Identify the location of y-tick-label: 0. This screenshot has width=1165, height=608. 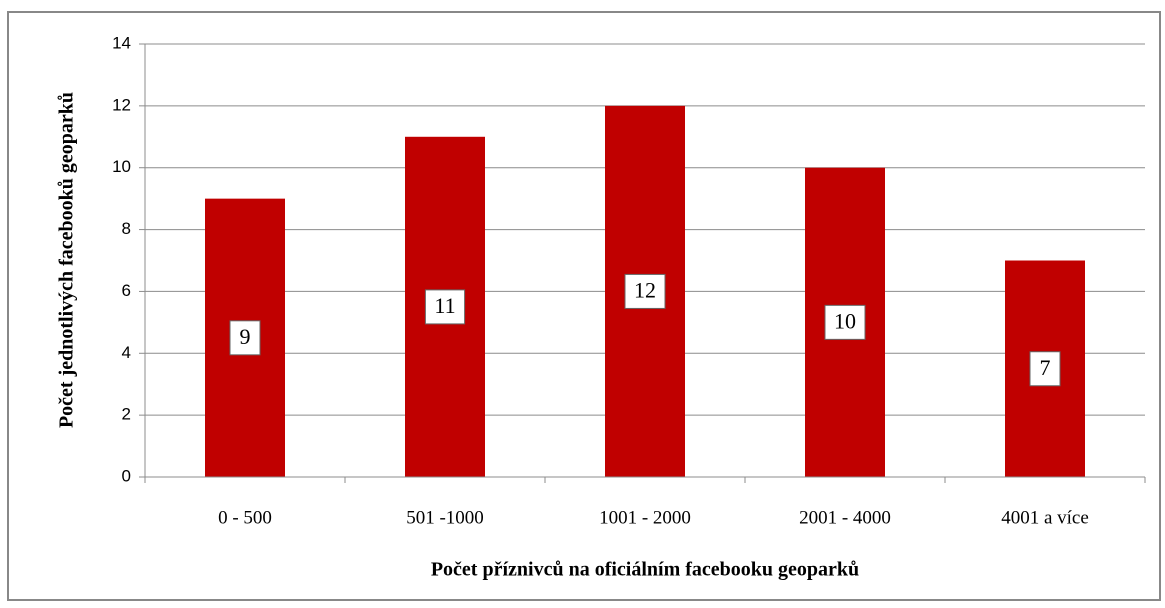
(126, 475).